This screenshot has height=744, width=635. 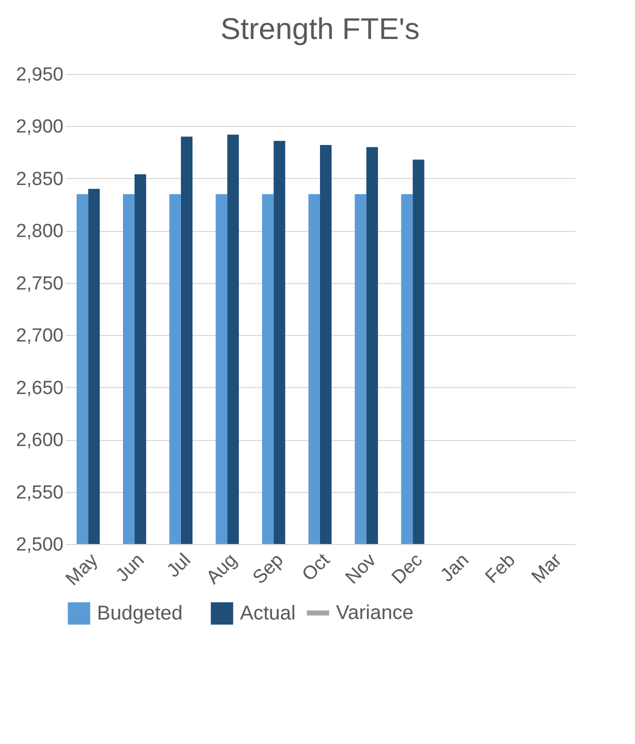 I want to click on x-tick-label: Sep, so click(x=268, y=569).